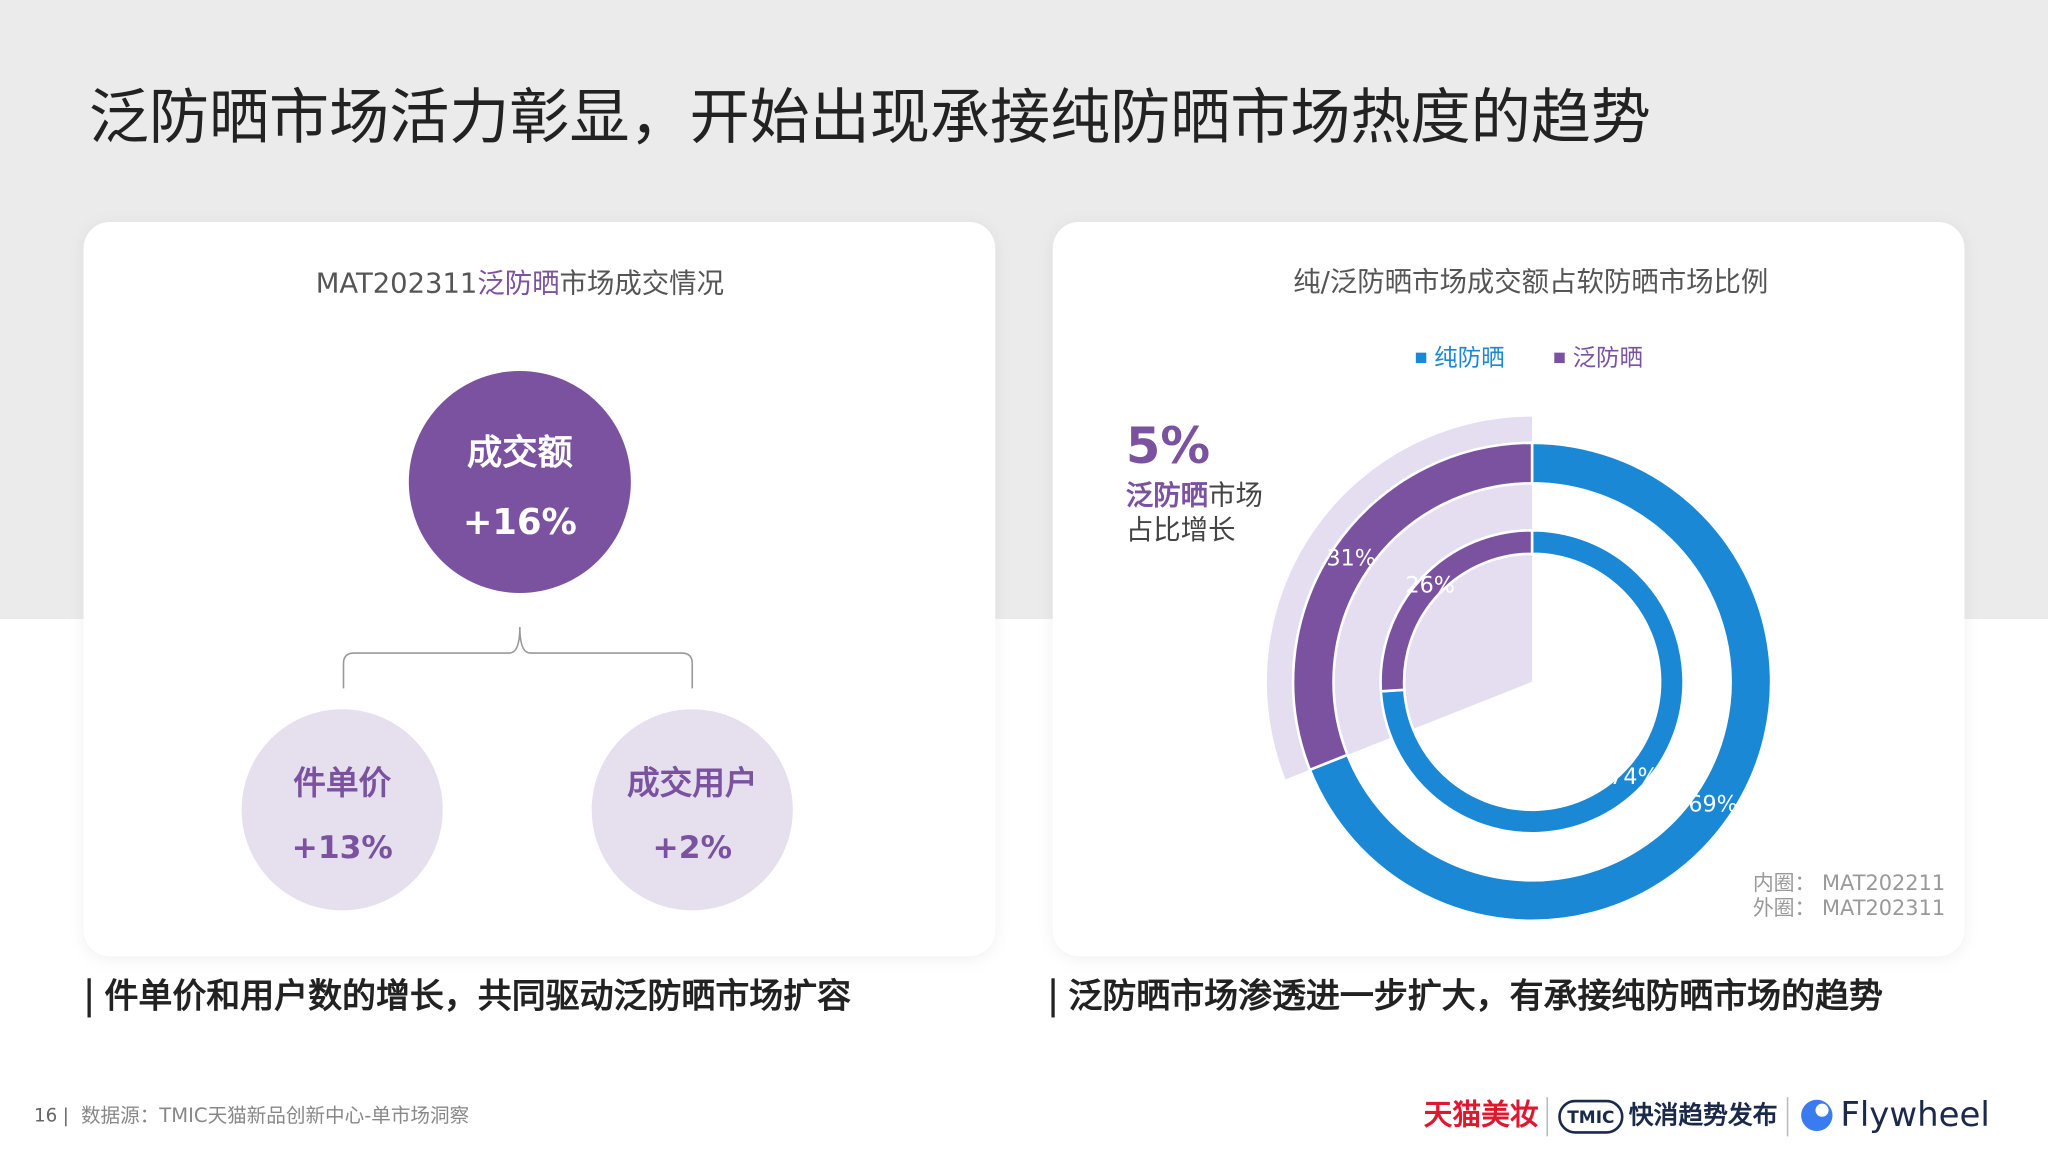  Describe the element at coordinates (1784, 883) in the screenshot. I see `ring-label: 内圈：` at that location.